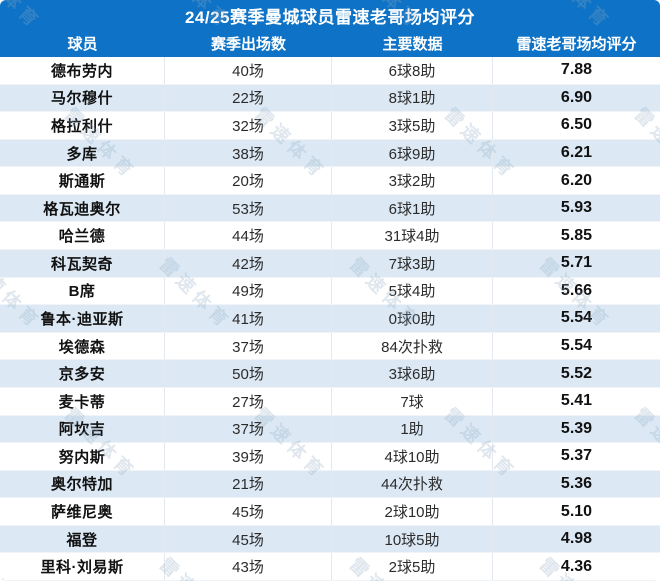  What do you see at coordinates (412, 566) in the screenshot?
I see `key-stats-cell: 2球5助` at bounding box center [412, 566].